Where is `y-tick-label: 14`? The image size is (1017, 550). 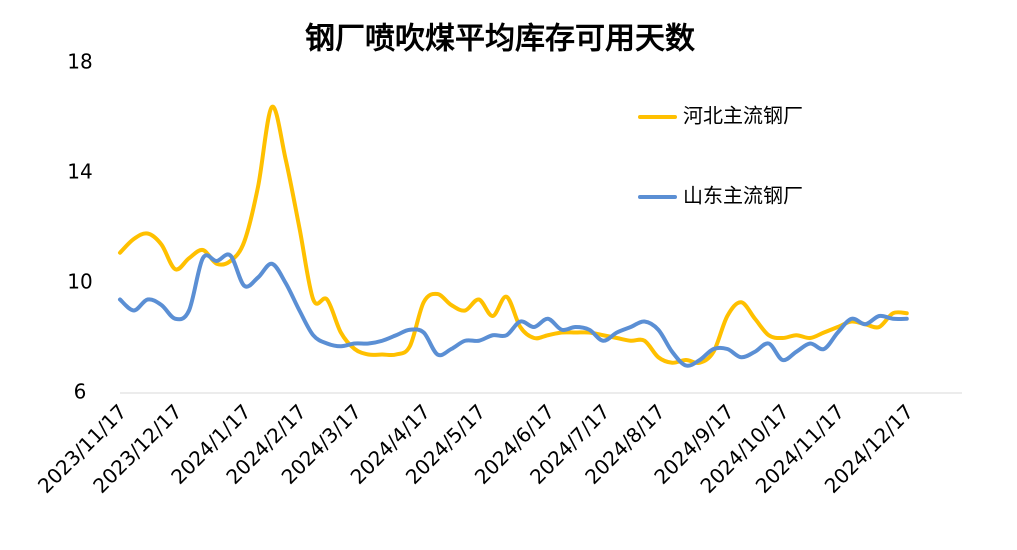
y-tick-label: 14 is located at coordinates (79, 172).